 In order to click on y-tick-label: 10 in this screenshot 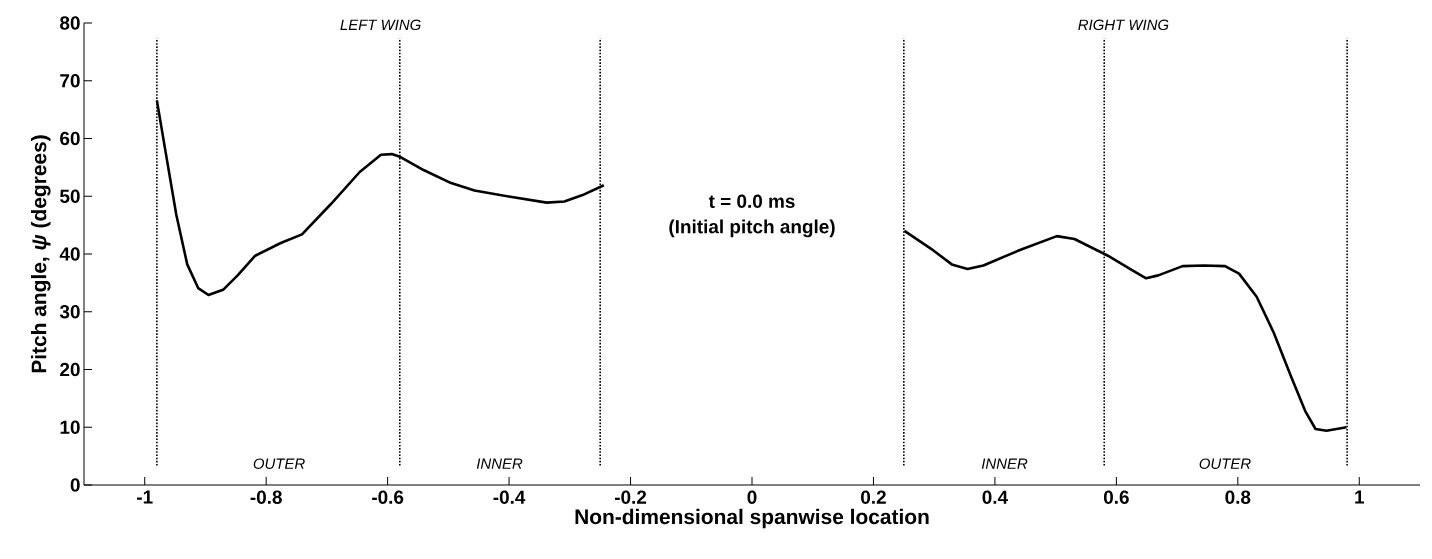, I will do `click(70, 427)`.